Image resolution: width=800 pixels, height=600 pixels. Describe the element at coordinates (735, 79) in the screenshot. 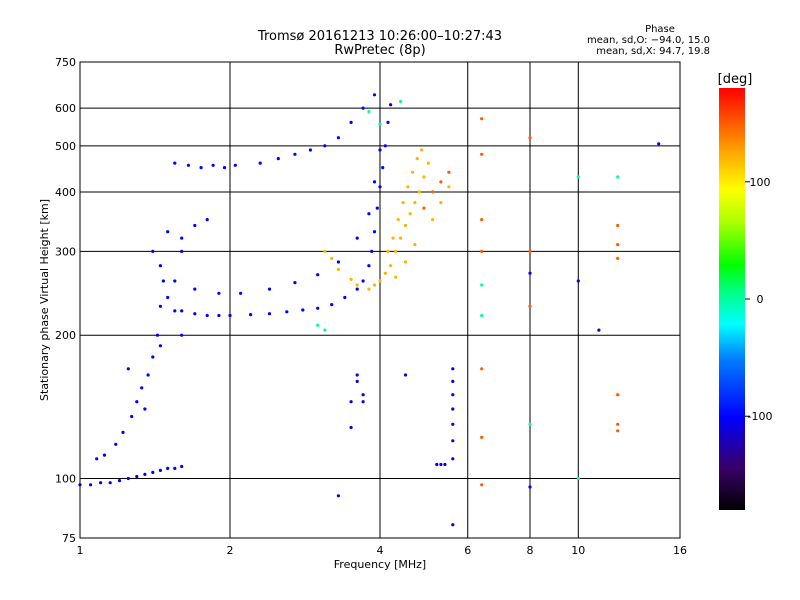

I see `colorbar-label: [deg]` at that location.